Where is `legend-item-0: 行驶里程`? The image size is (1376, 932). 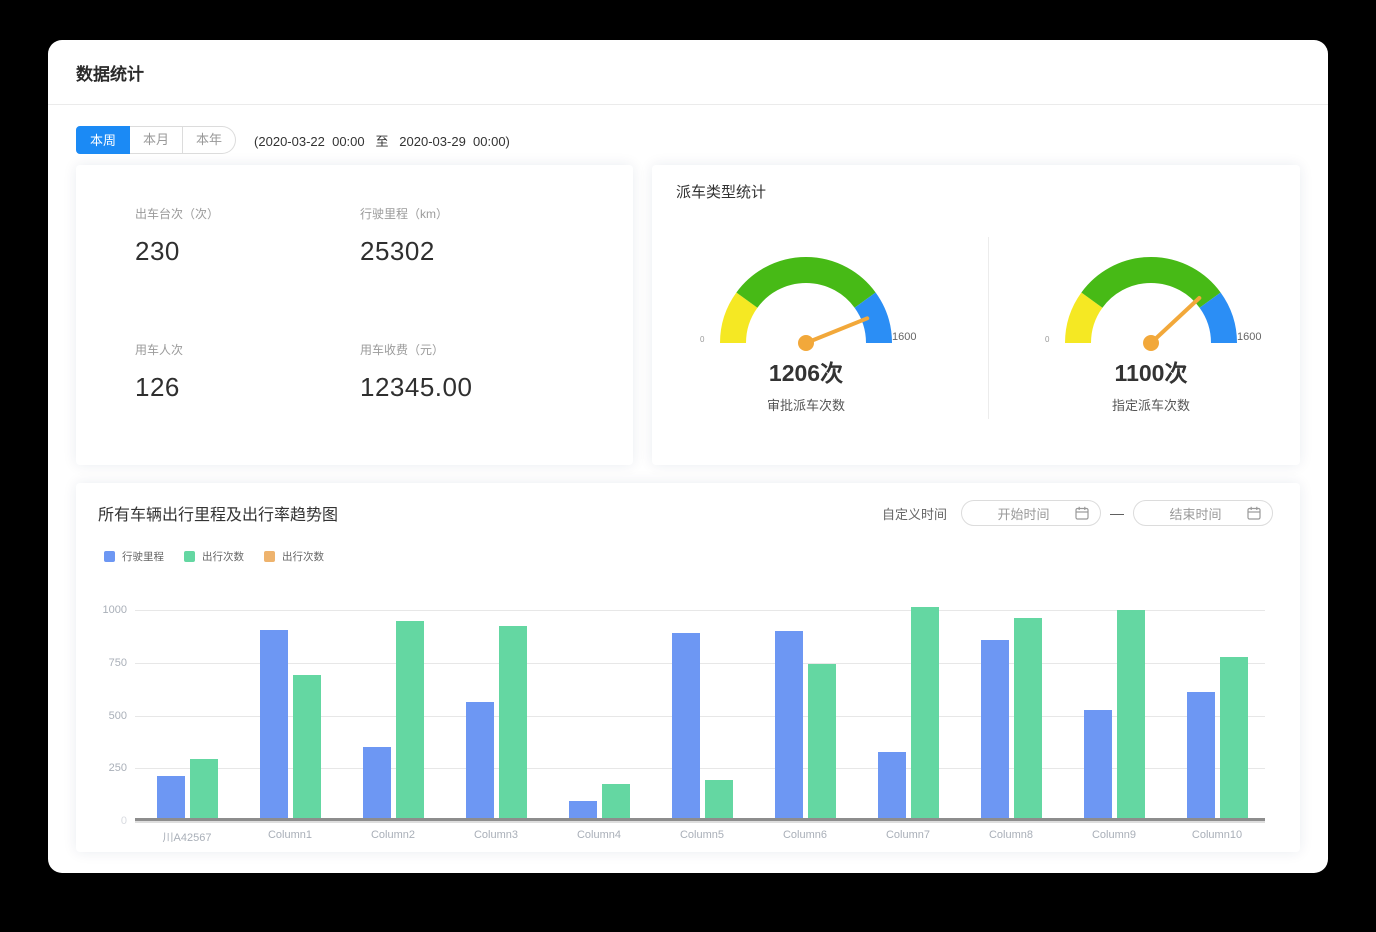 legend-item-0: 行驶里程 is located at coordinates (134, 556).